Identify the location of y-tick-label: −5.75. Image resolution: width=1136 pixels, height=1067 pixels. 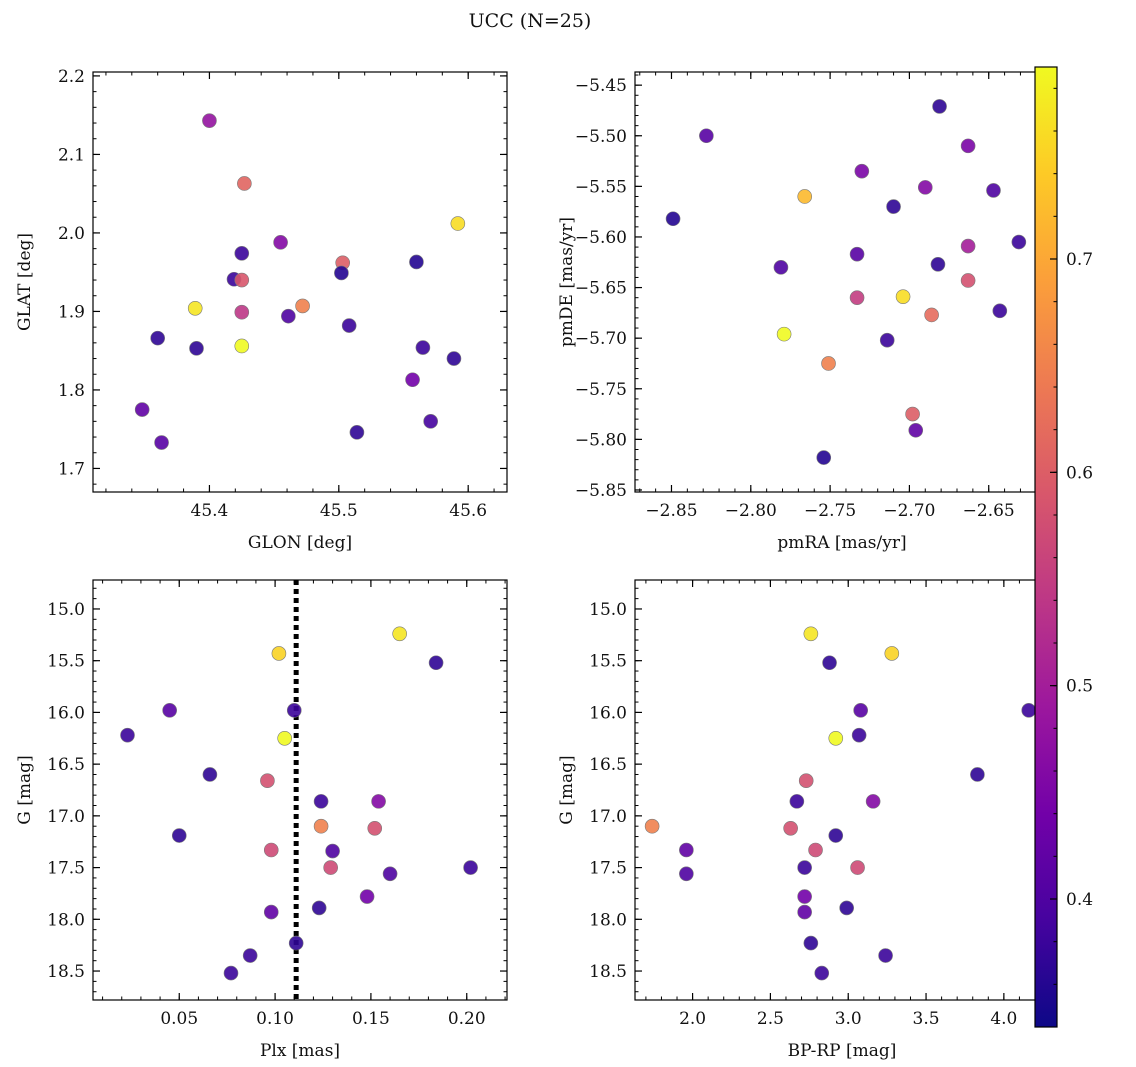
(601, 390).